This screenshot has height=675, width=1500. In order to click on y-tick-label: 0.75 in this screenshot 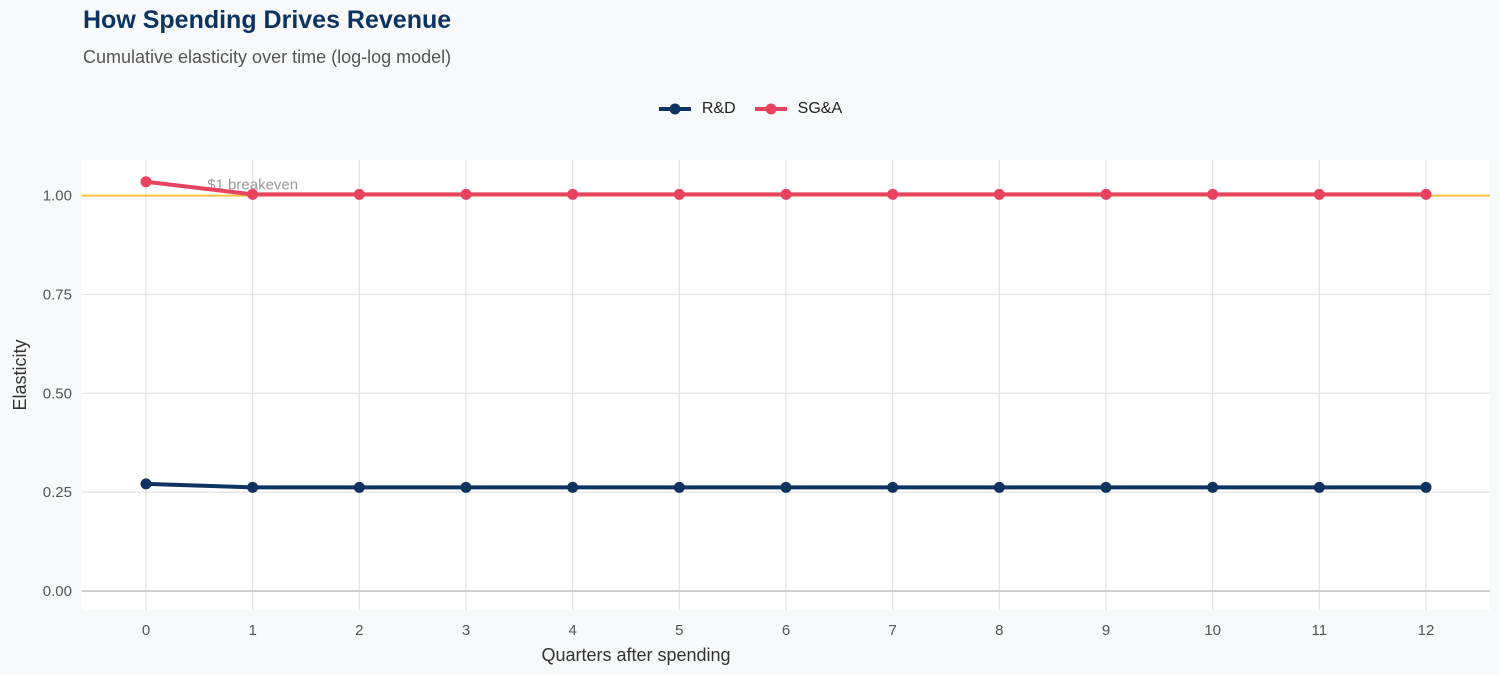, I will do `click(57, 294)`.